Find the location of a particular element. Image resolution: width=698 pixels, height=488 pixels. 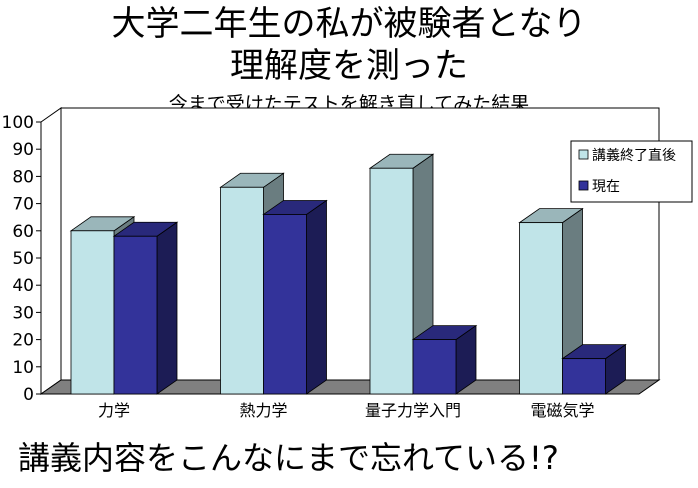

y-axis: 0 10 20 30 40 50 60 70 80 90 100 is located at coordinates (22, 259).